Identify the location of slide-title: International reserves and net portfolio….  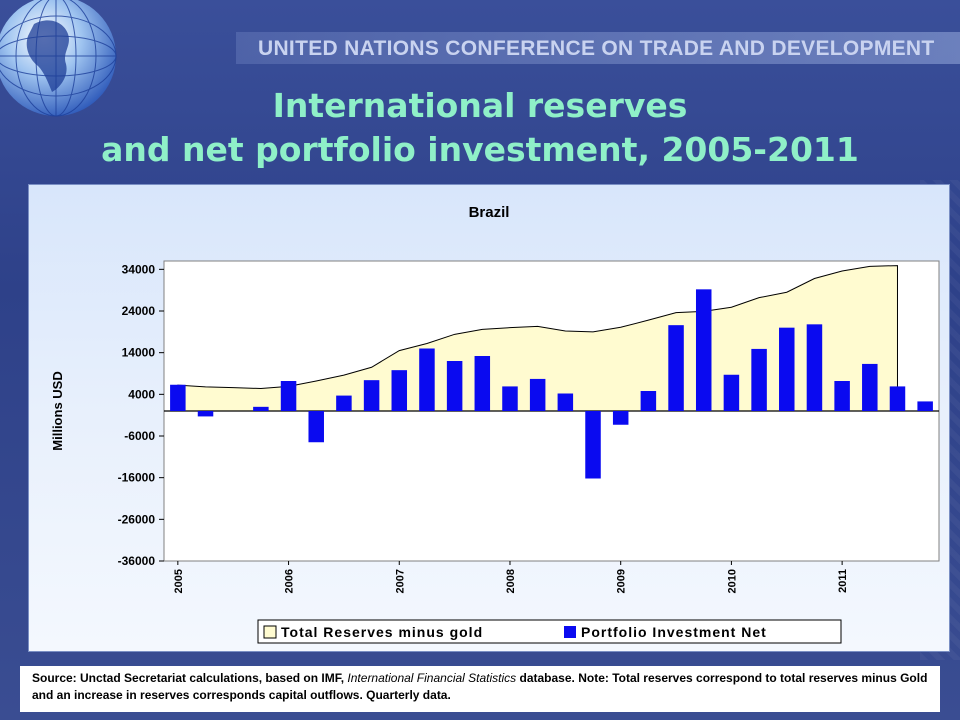
(480, 128).